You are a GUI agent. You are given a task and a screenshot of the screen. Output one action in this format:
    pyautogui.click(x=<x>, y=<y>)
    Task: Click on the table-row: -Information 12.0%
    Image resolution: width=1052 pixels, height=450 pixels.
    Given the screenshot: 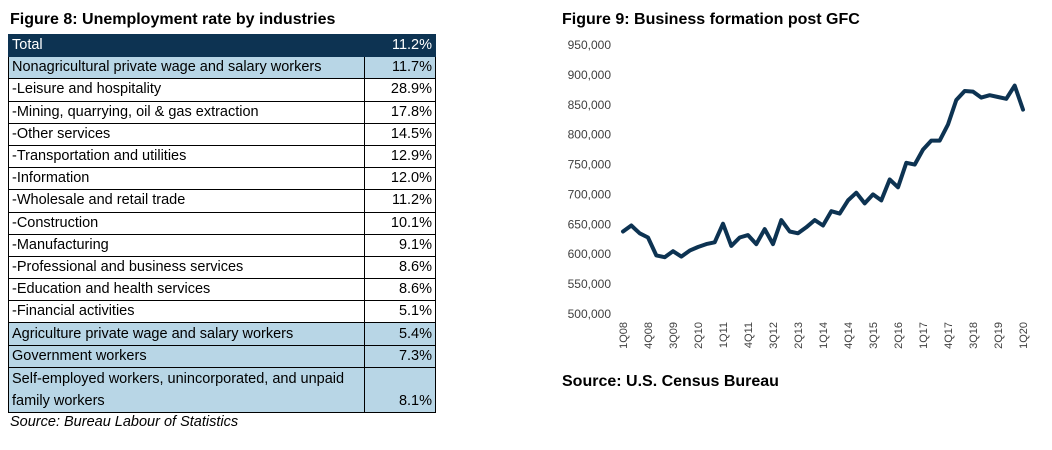 What is the action you would take?
    pyautogui.click(x=222, y=179)
    